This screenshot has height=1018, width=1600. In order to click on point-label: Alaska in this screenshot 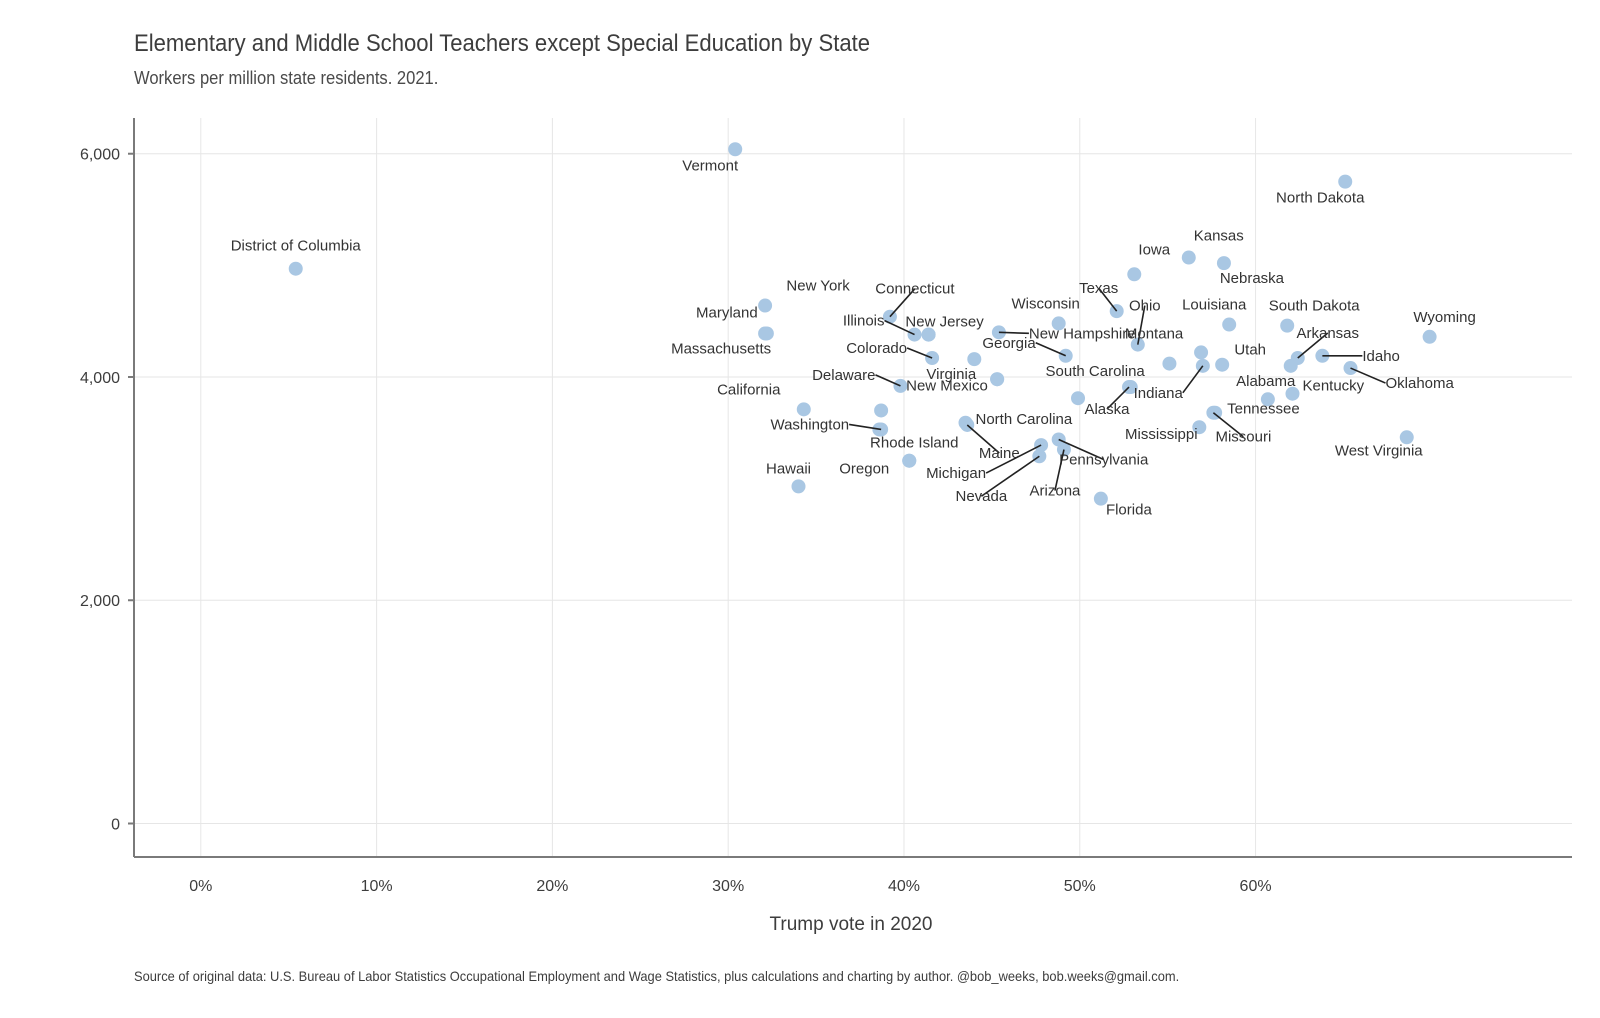, I will do `click(1107, 409)`.